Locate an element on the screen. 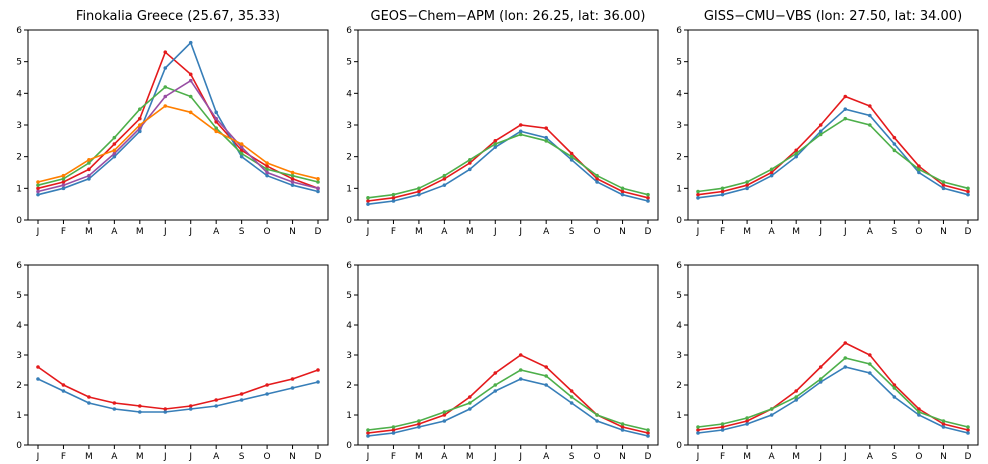 Image resolution: width=988 pixels, height=464 pixels. plot-frame is located at coordinates (178, 125).